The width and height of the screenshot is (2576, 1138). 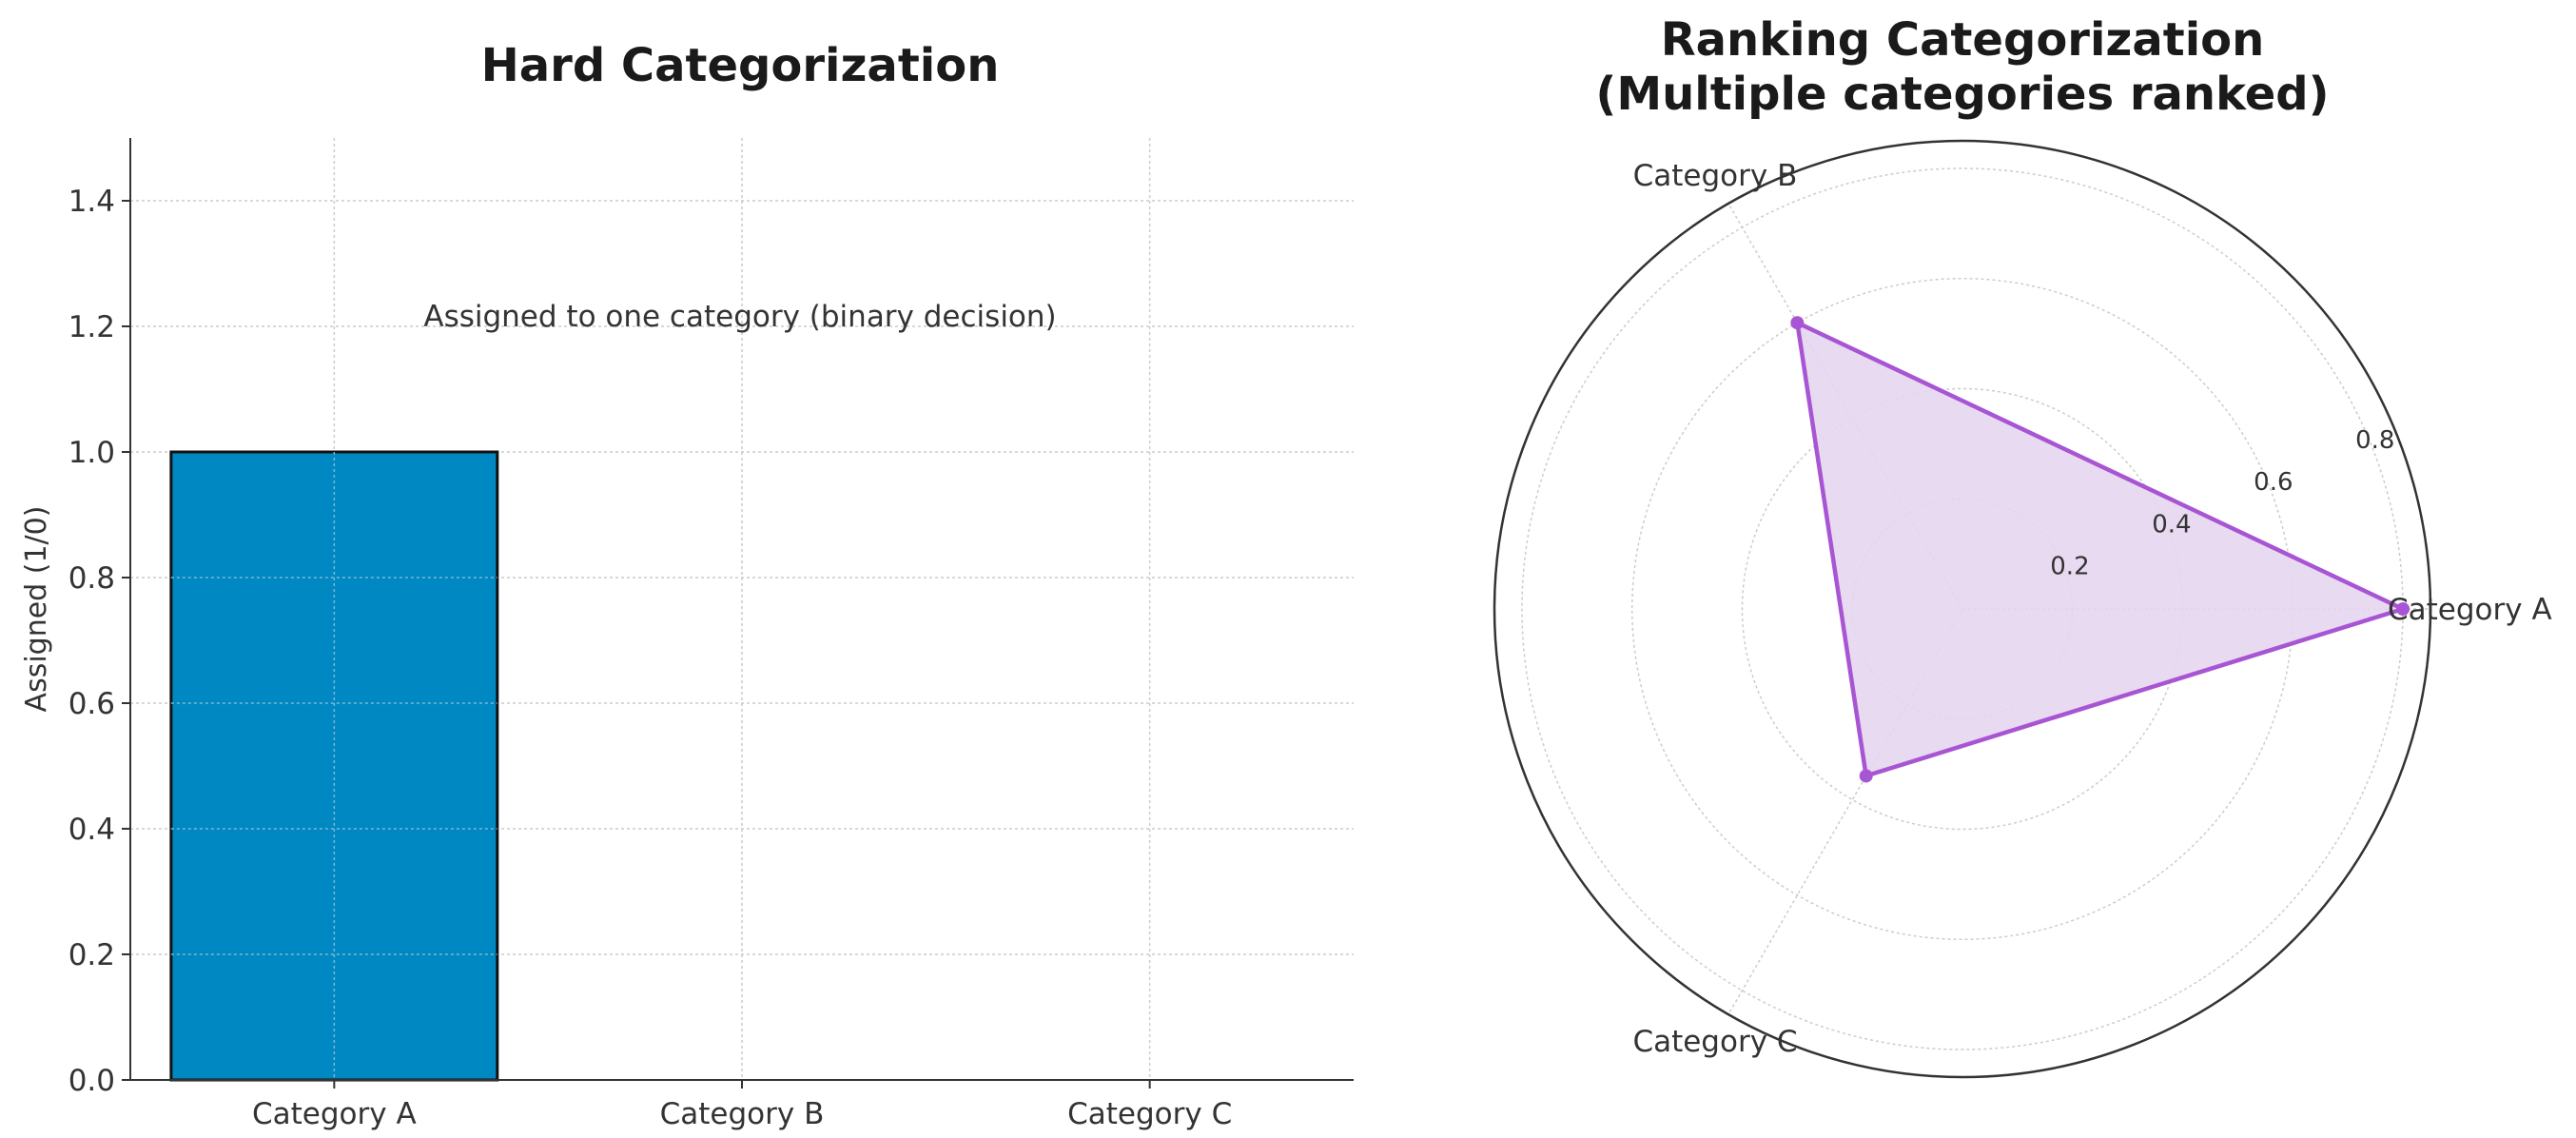 I want to click on bar-x-tick-label: Category A, so click(x=334, y=1114).